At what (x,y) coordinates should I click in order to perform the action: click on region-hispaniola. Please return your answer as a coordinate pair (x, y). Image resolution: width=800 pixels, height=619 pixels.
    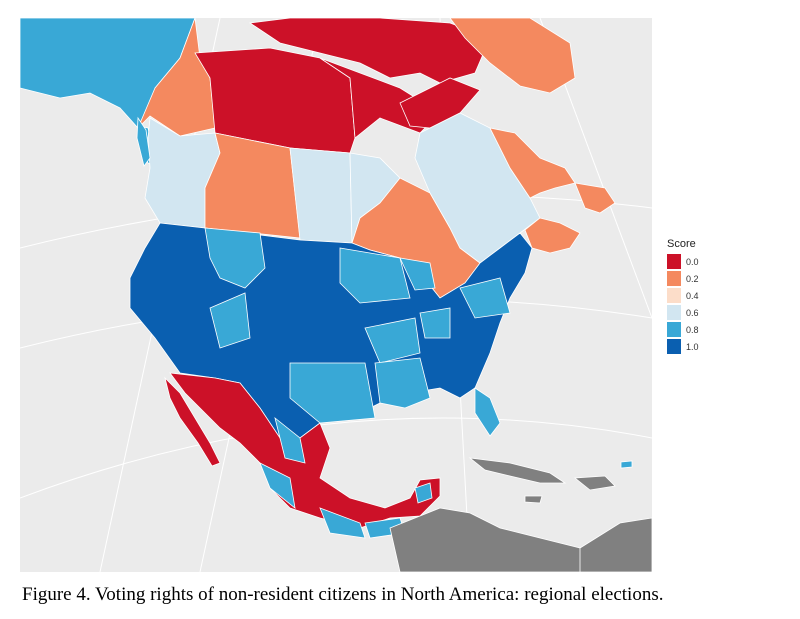
    Looking at the image, I should click on (594, 483).